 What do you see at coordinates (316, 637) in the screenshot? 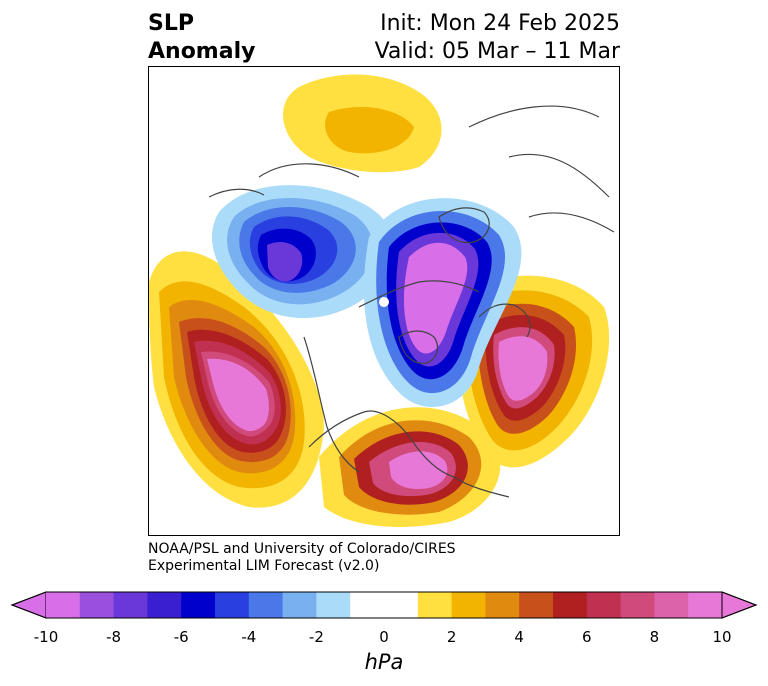
I see `colorbar-tick-label: -2` at bounding box center [316, 637].